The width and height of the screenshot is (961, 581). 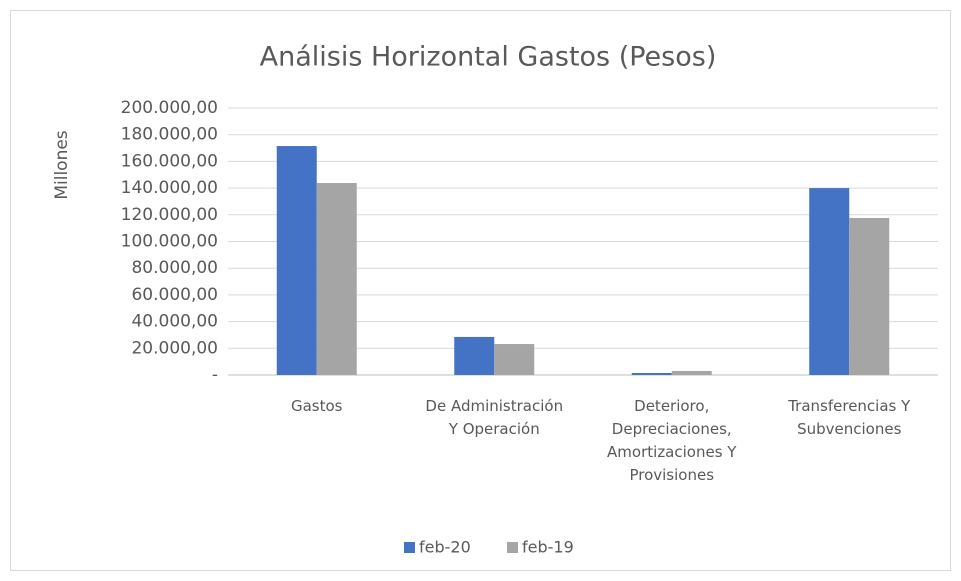 What do you see at coordinates (169, 242) in the screenshot?
I see `y-tick-label: 100.000,00` at bounding box center [169, 242].